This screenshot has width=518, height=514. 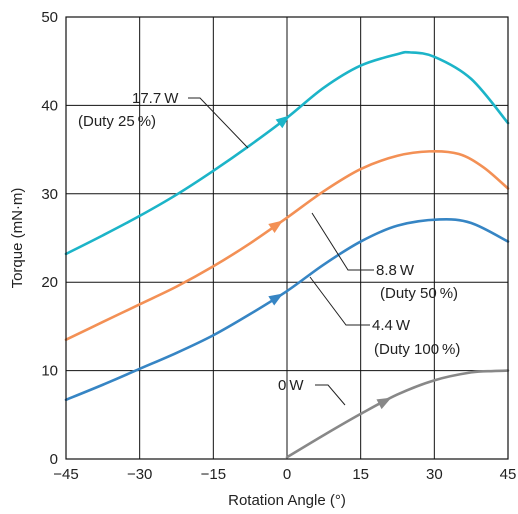 I want to click on y-tick-label: 20, so click(x=49, y=282).